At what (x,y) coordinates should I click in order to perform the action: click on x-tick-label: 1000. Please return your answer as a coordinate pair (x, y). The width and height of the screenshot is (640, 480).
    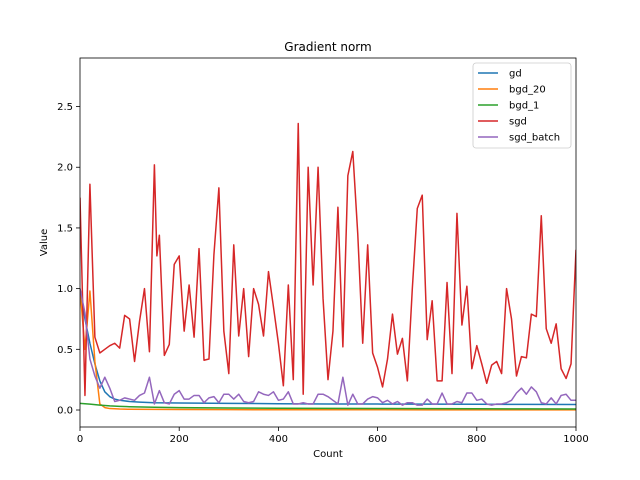
    Looking at the image, I should click on (575, 439).